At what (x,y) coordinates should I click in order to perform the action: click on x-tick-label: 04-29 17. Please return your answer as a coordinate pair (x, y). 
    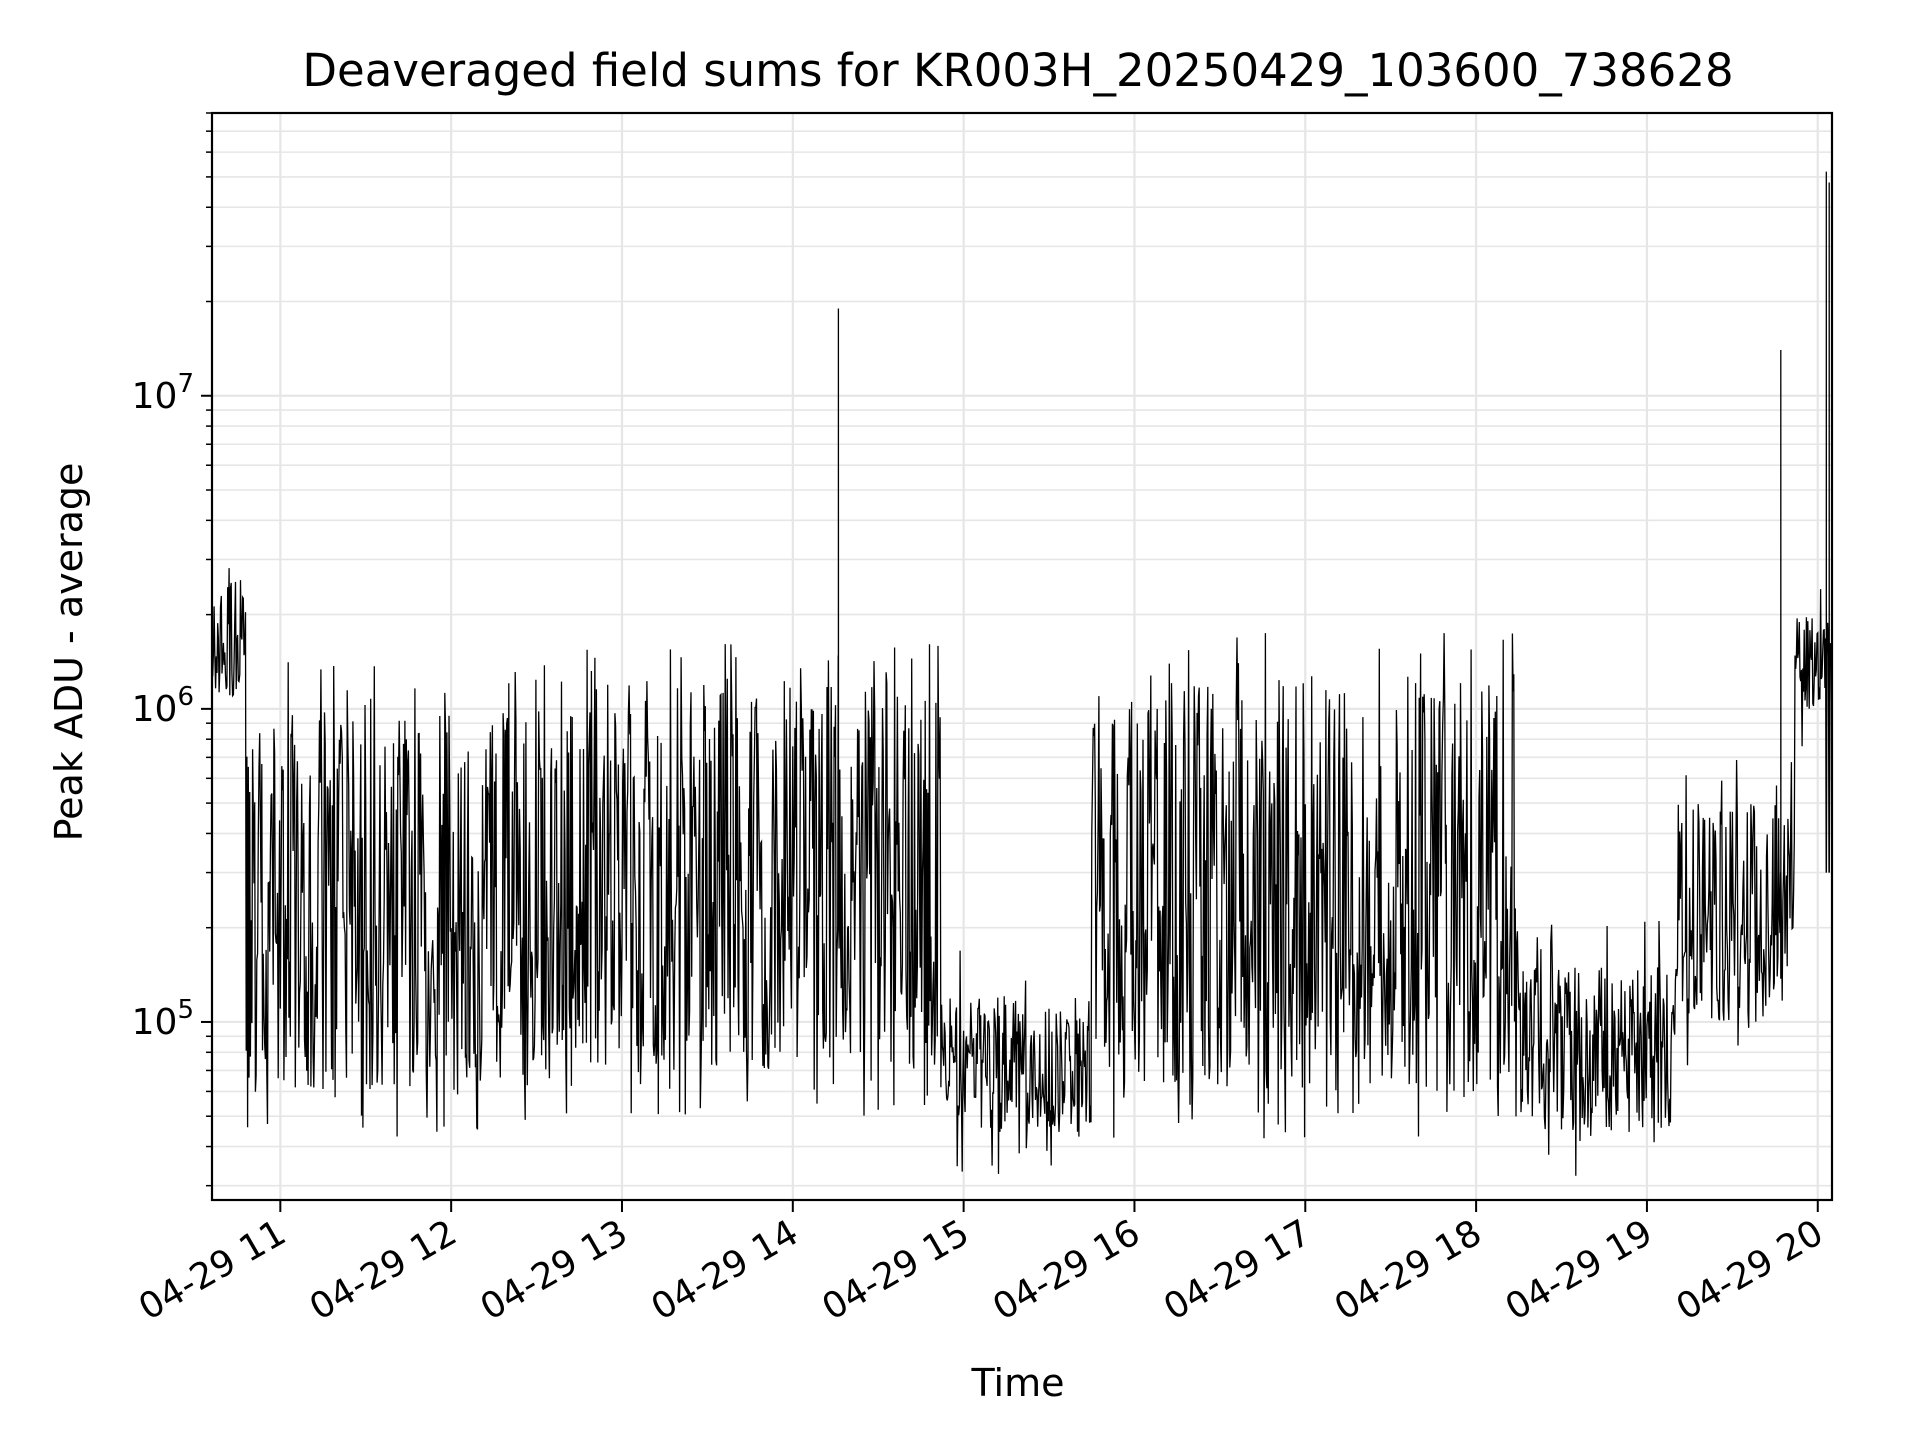
    Looking at the image, I should click on (1237, 1270).